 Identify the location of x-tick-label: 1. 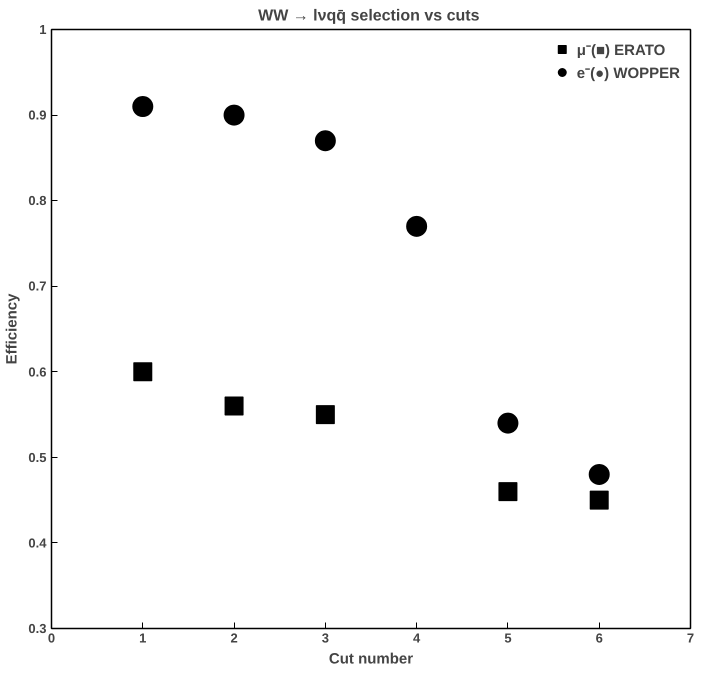
(142, 638).